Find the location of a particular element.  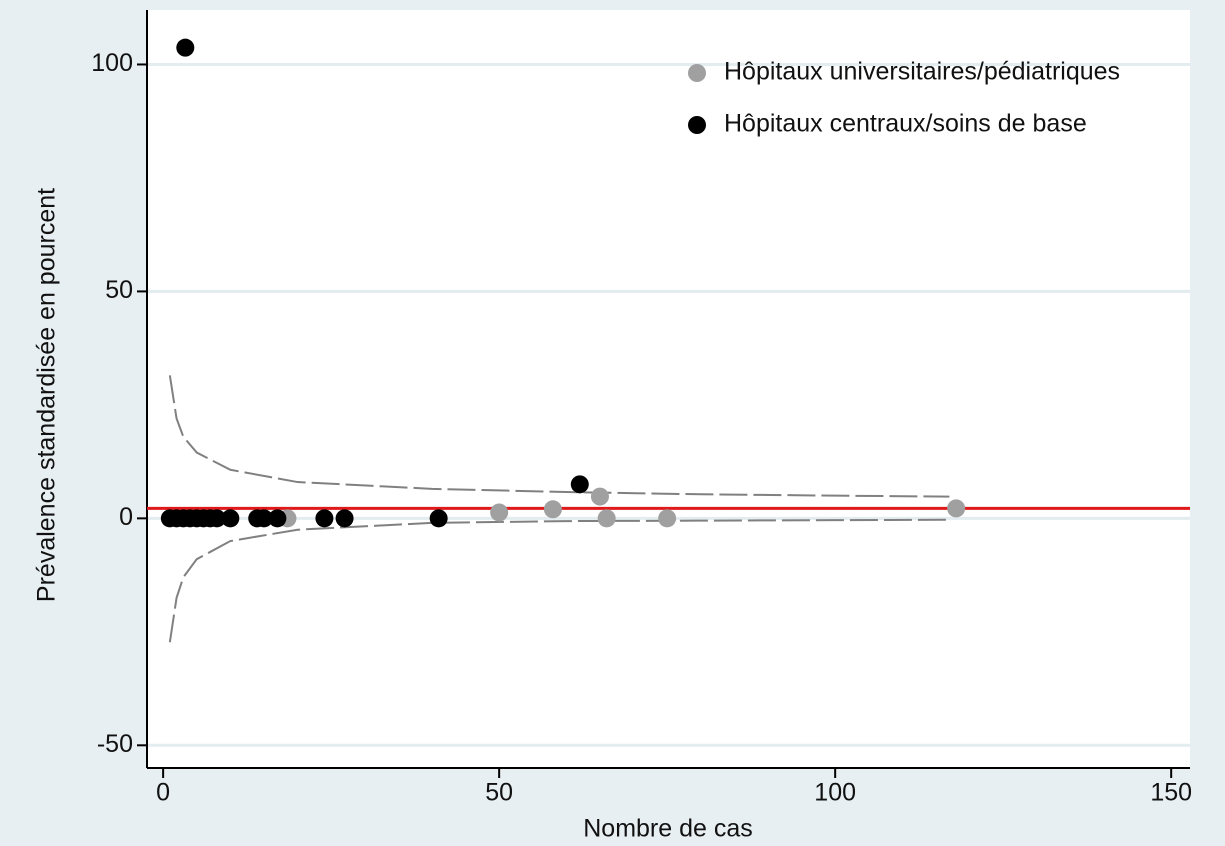

x-axis-label: Nombre de cas is located at coordinates (668, 829).